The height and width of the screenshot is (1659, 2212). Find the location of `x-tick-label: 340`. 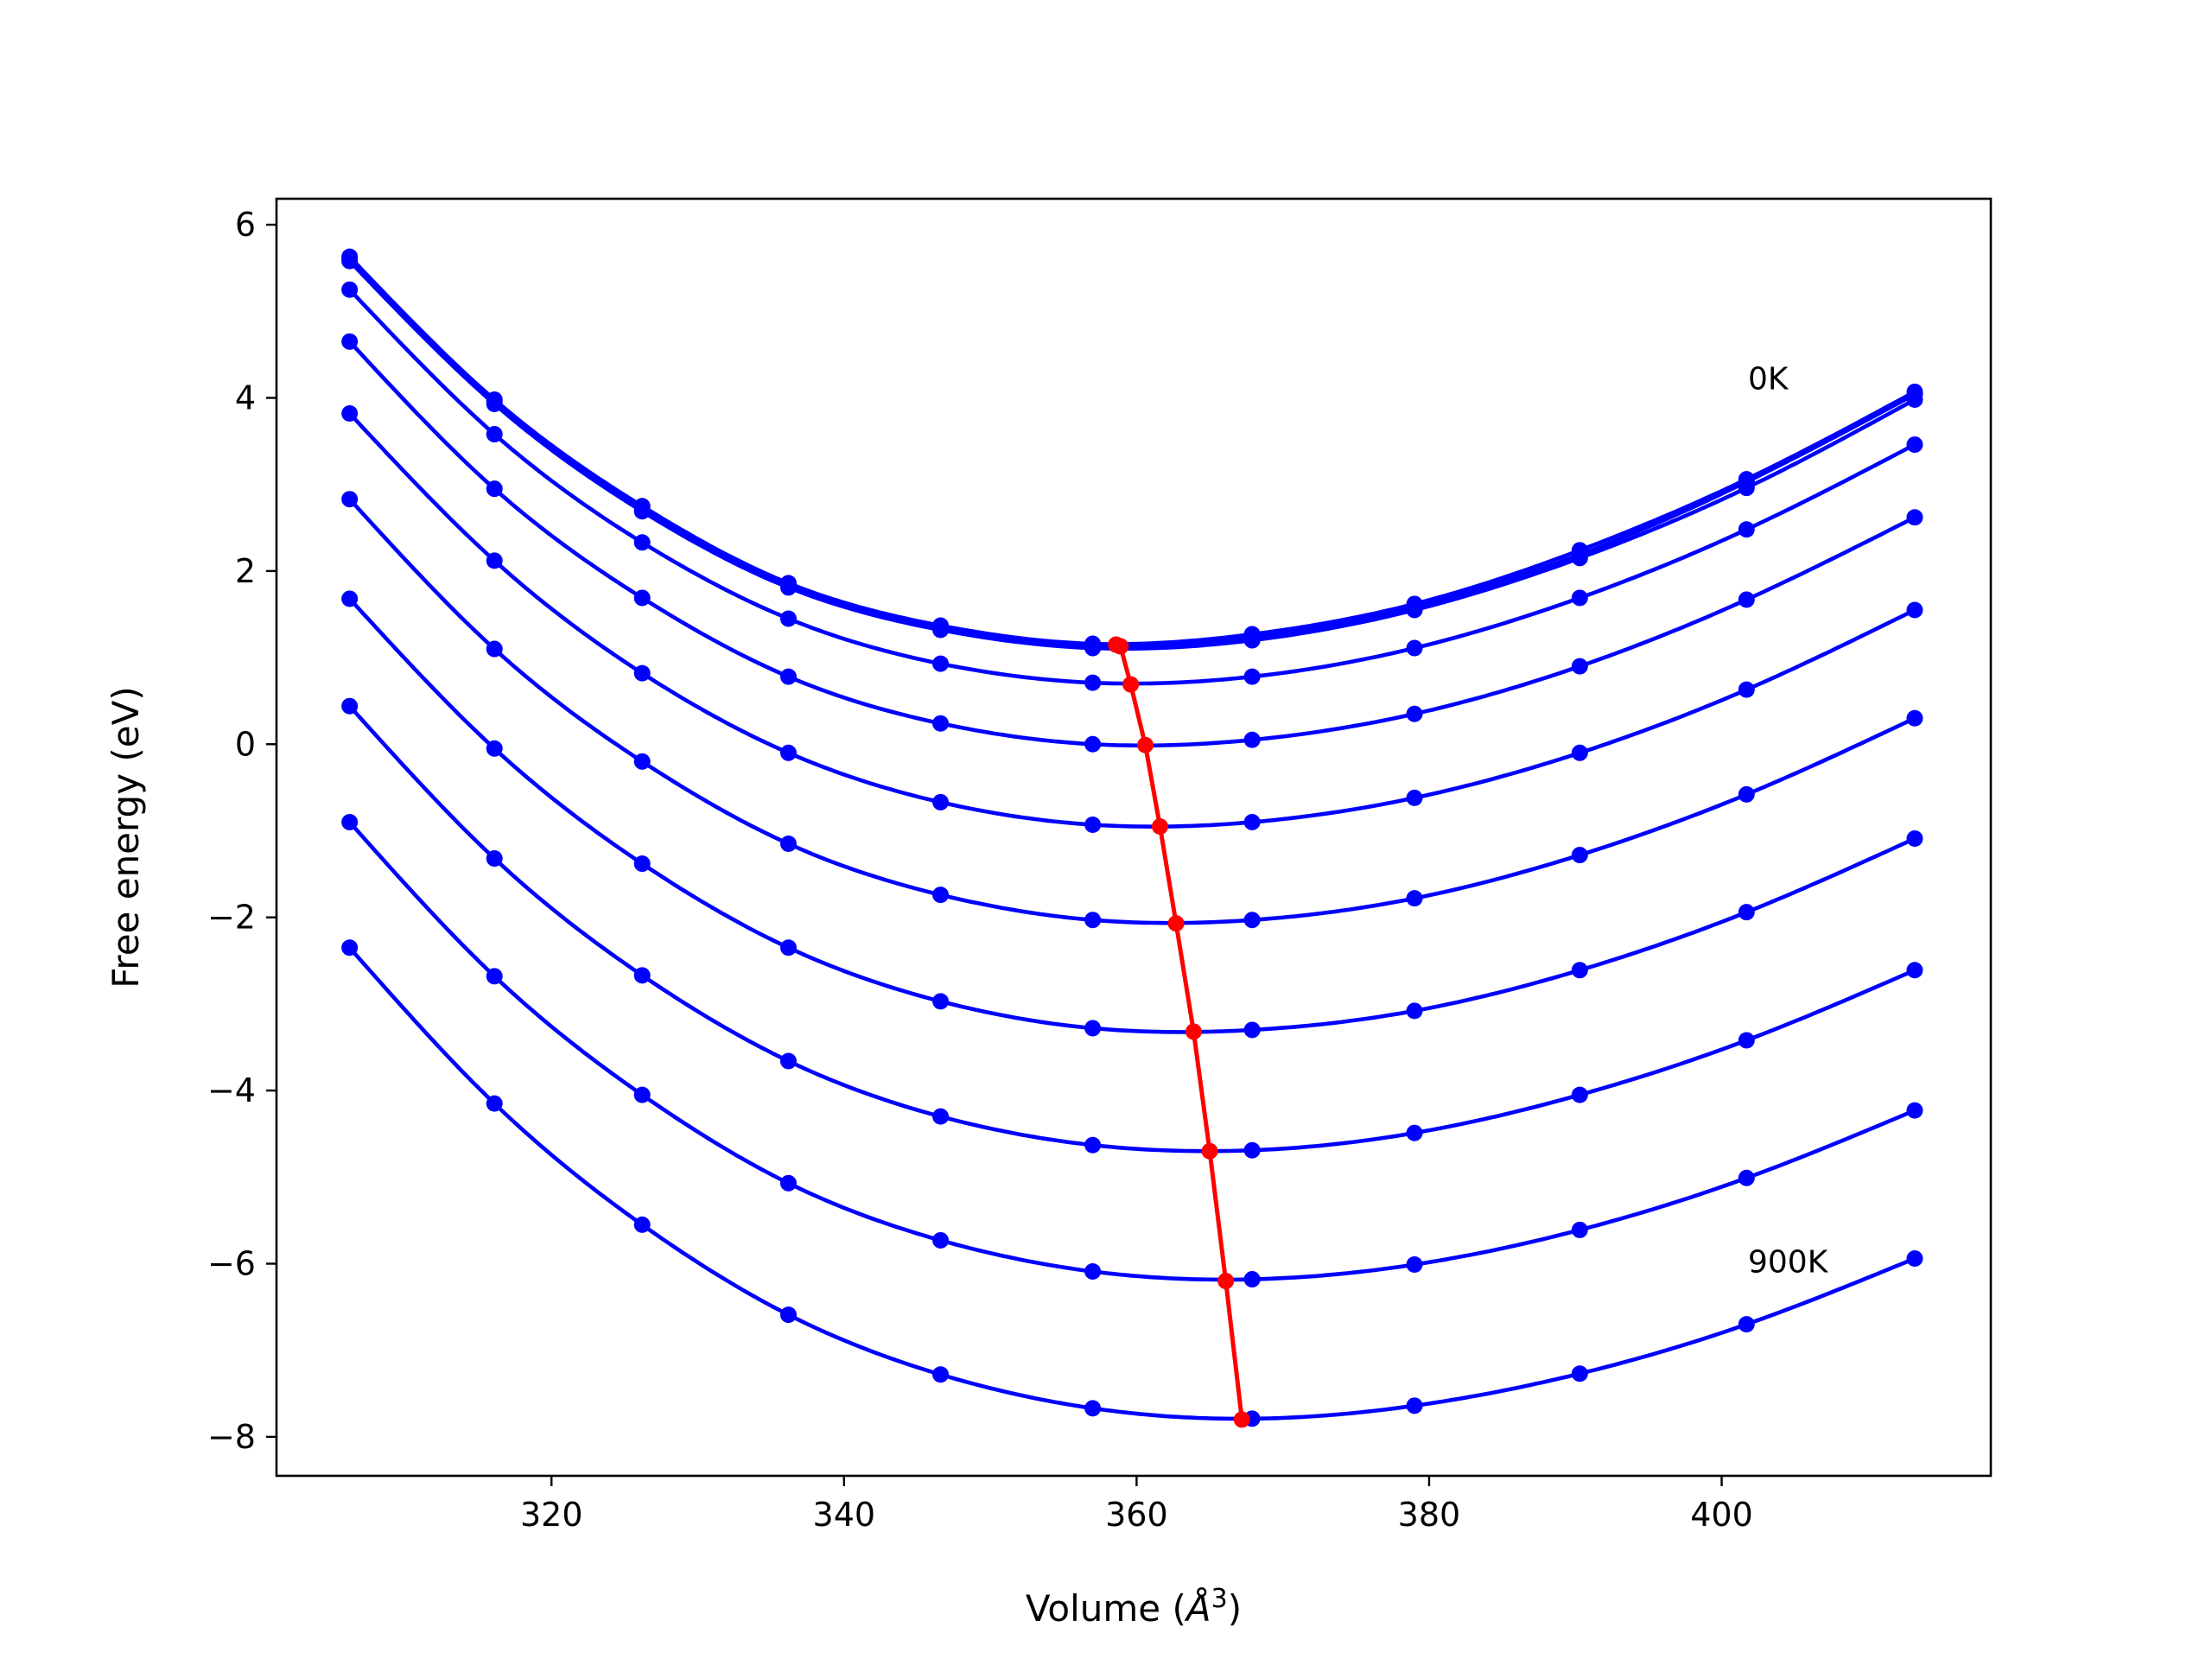

x-tick-label: 340 is located at coordinates (844, 1515).